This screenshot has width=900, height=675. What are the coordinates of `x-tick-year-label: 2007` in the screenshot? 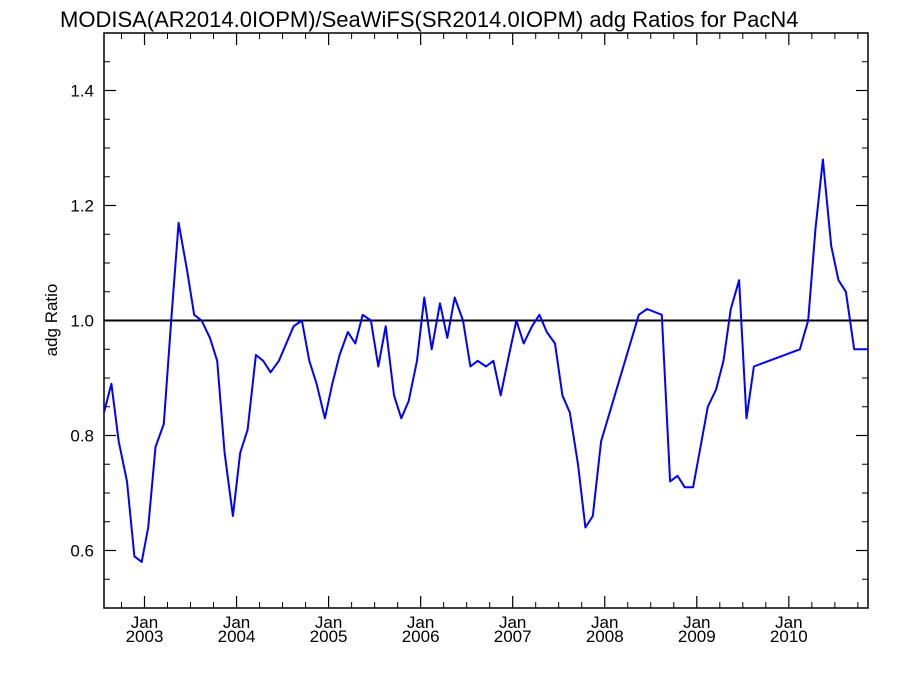 It's located at (513, 636).